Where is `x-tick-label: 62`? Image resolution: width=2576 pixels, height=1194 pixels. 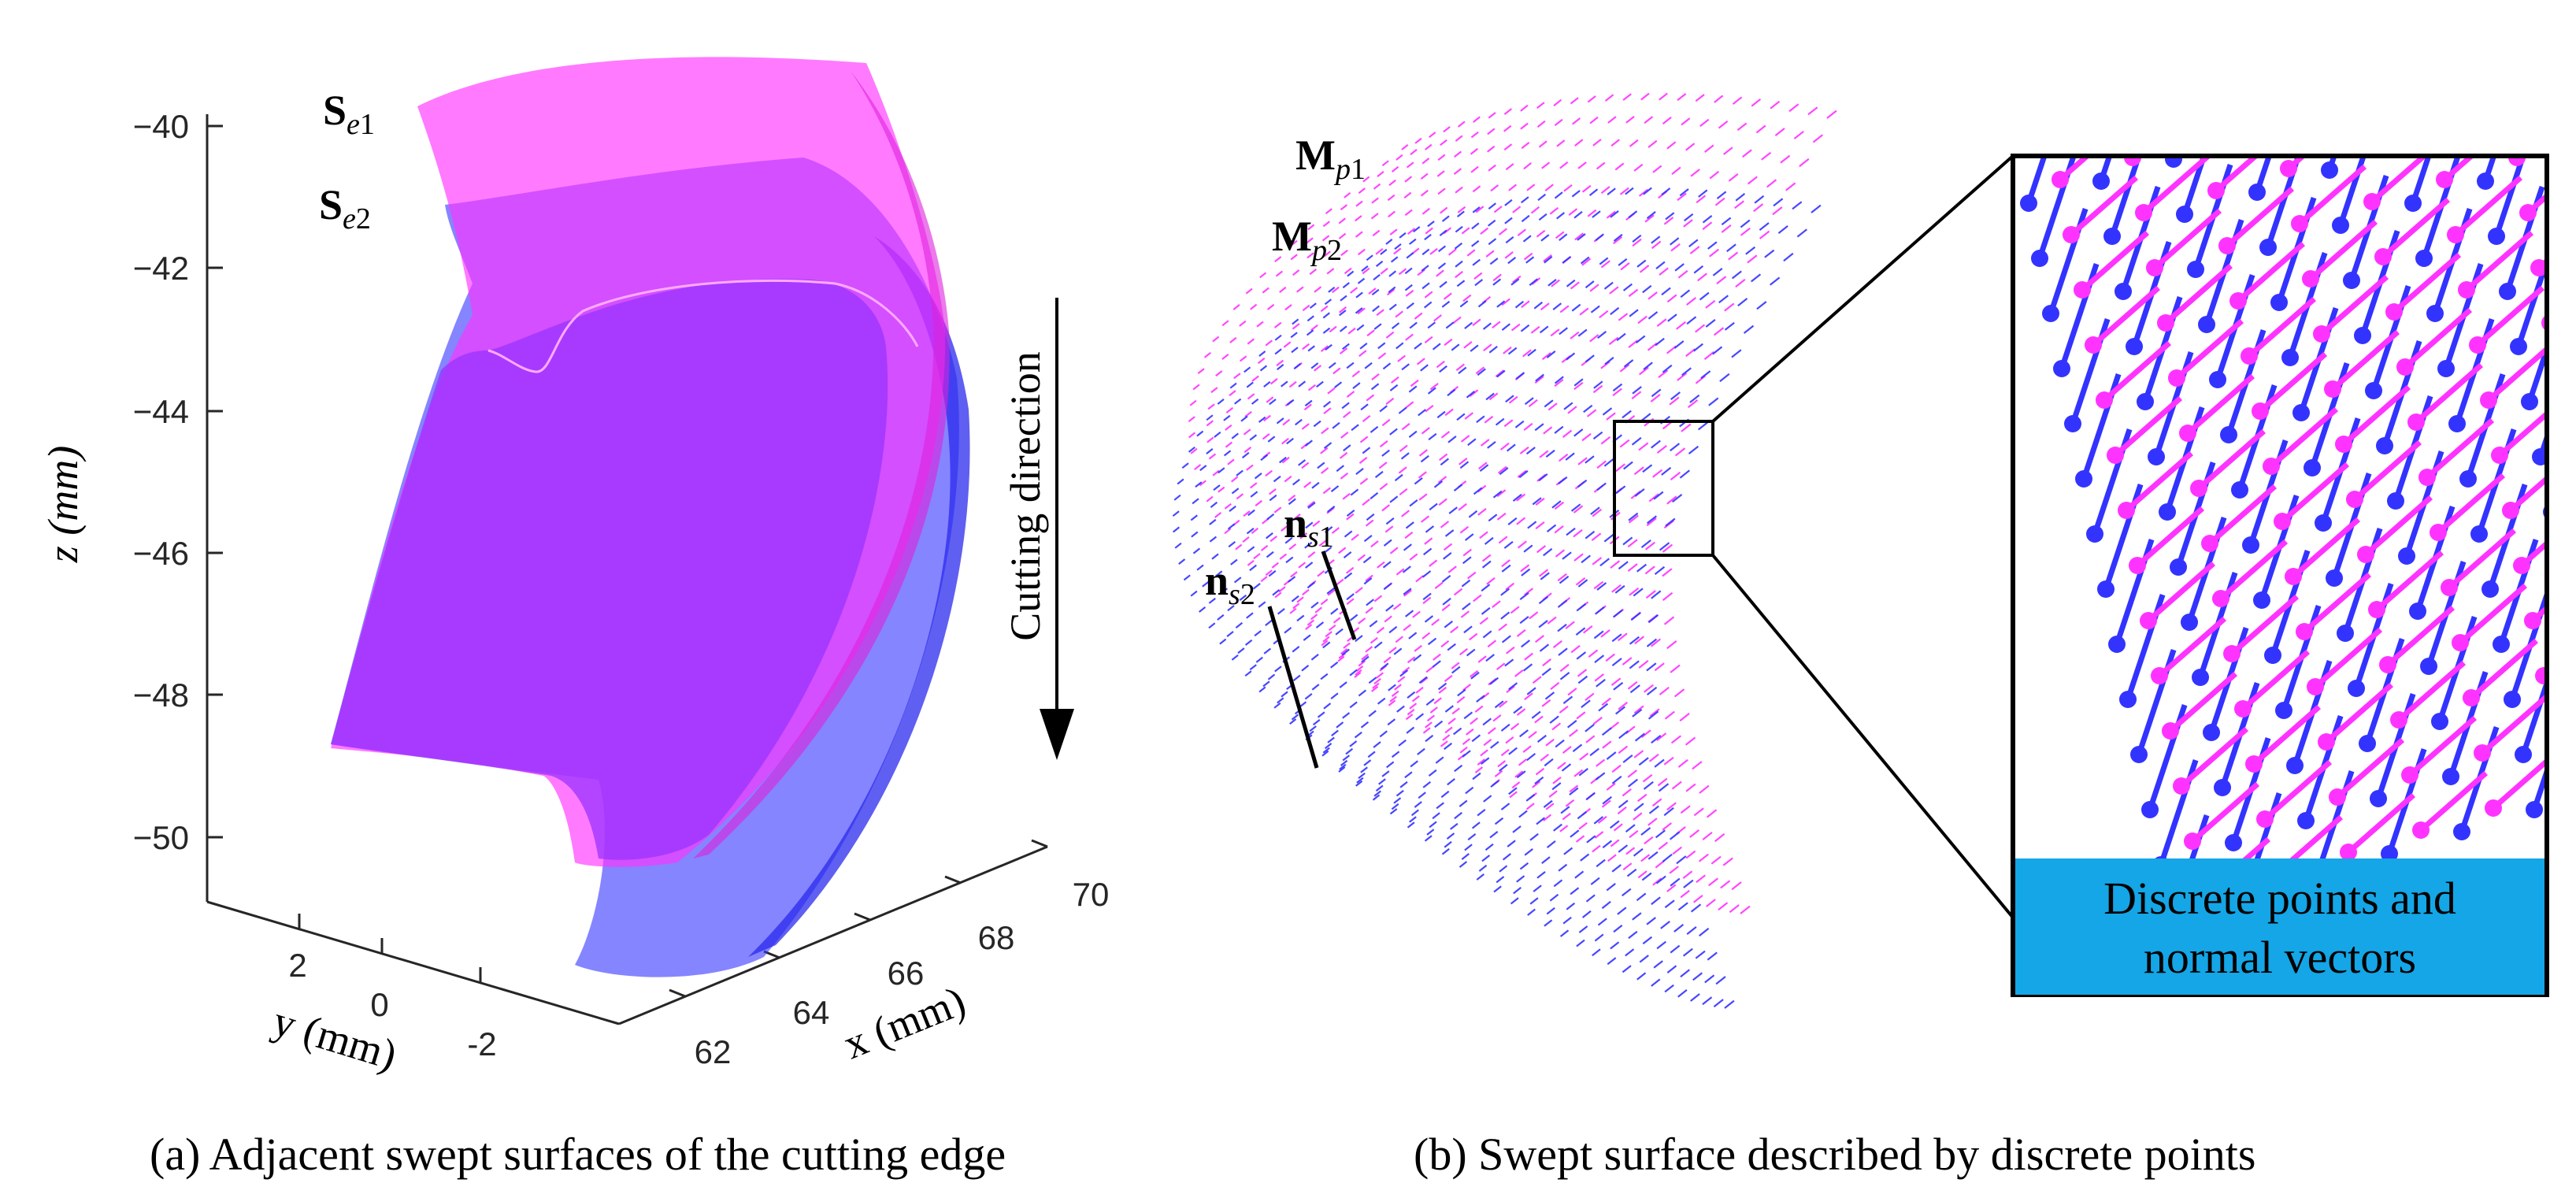 x-tick-label: 62 is located at coordinates (713, 1051).